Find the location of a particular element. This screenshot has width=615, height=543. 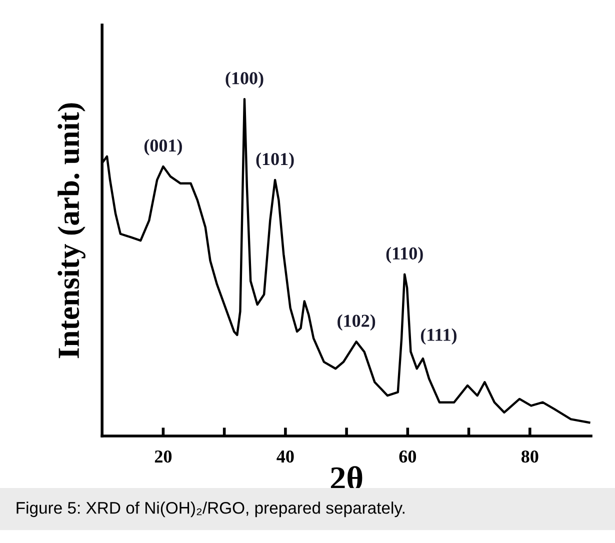

annotation: (001) is located at coordinates (163, 147).